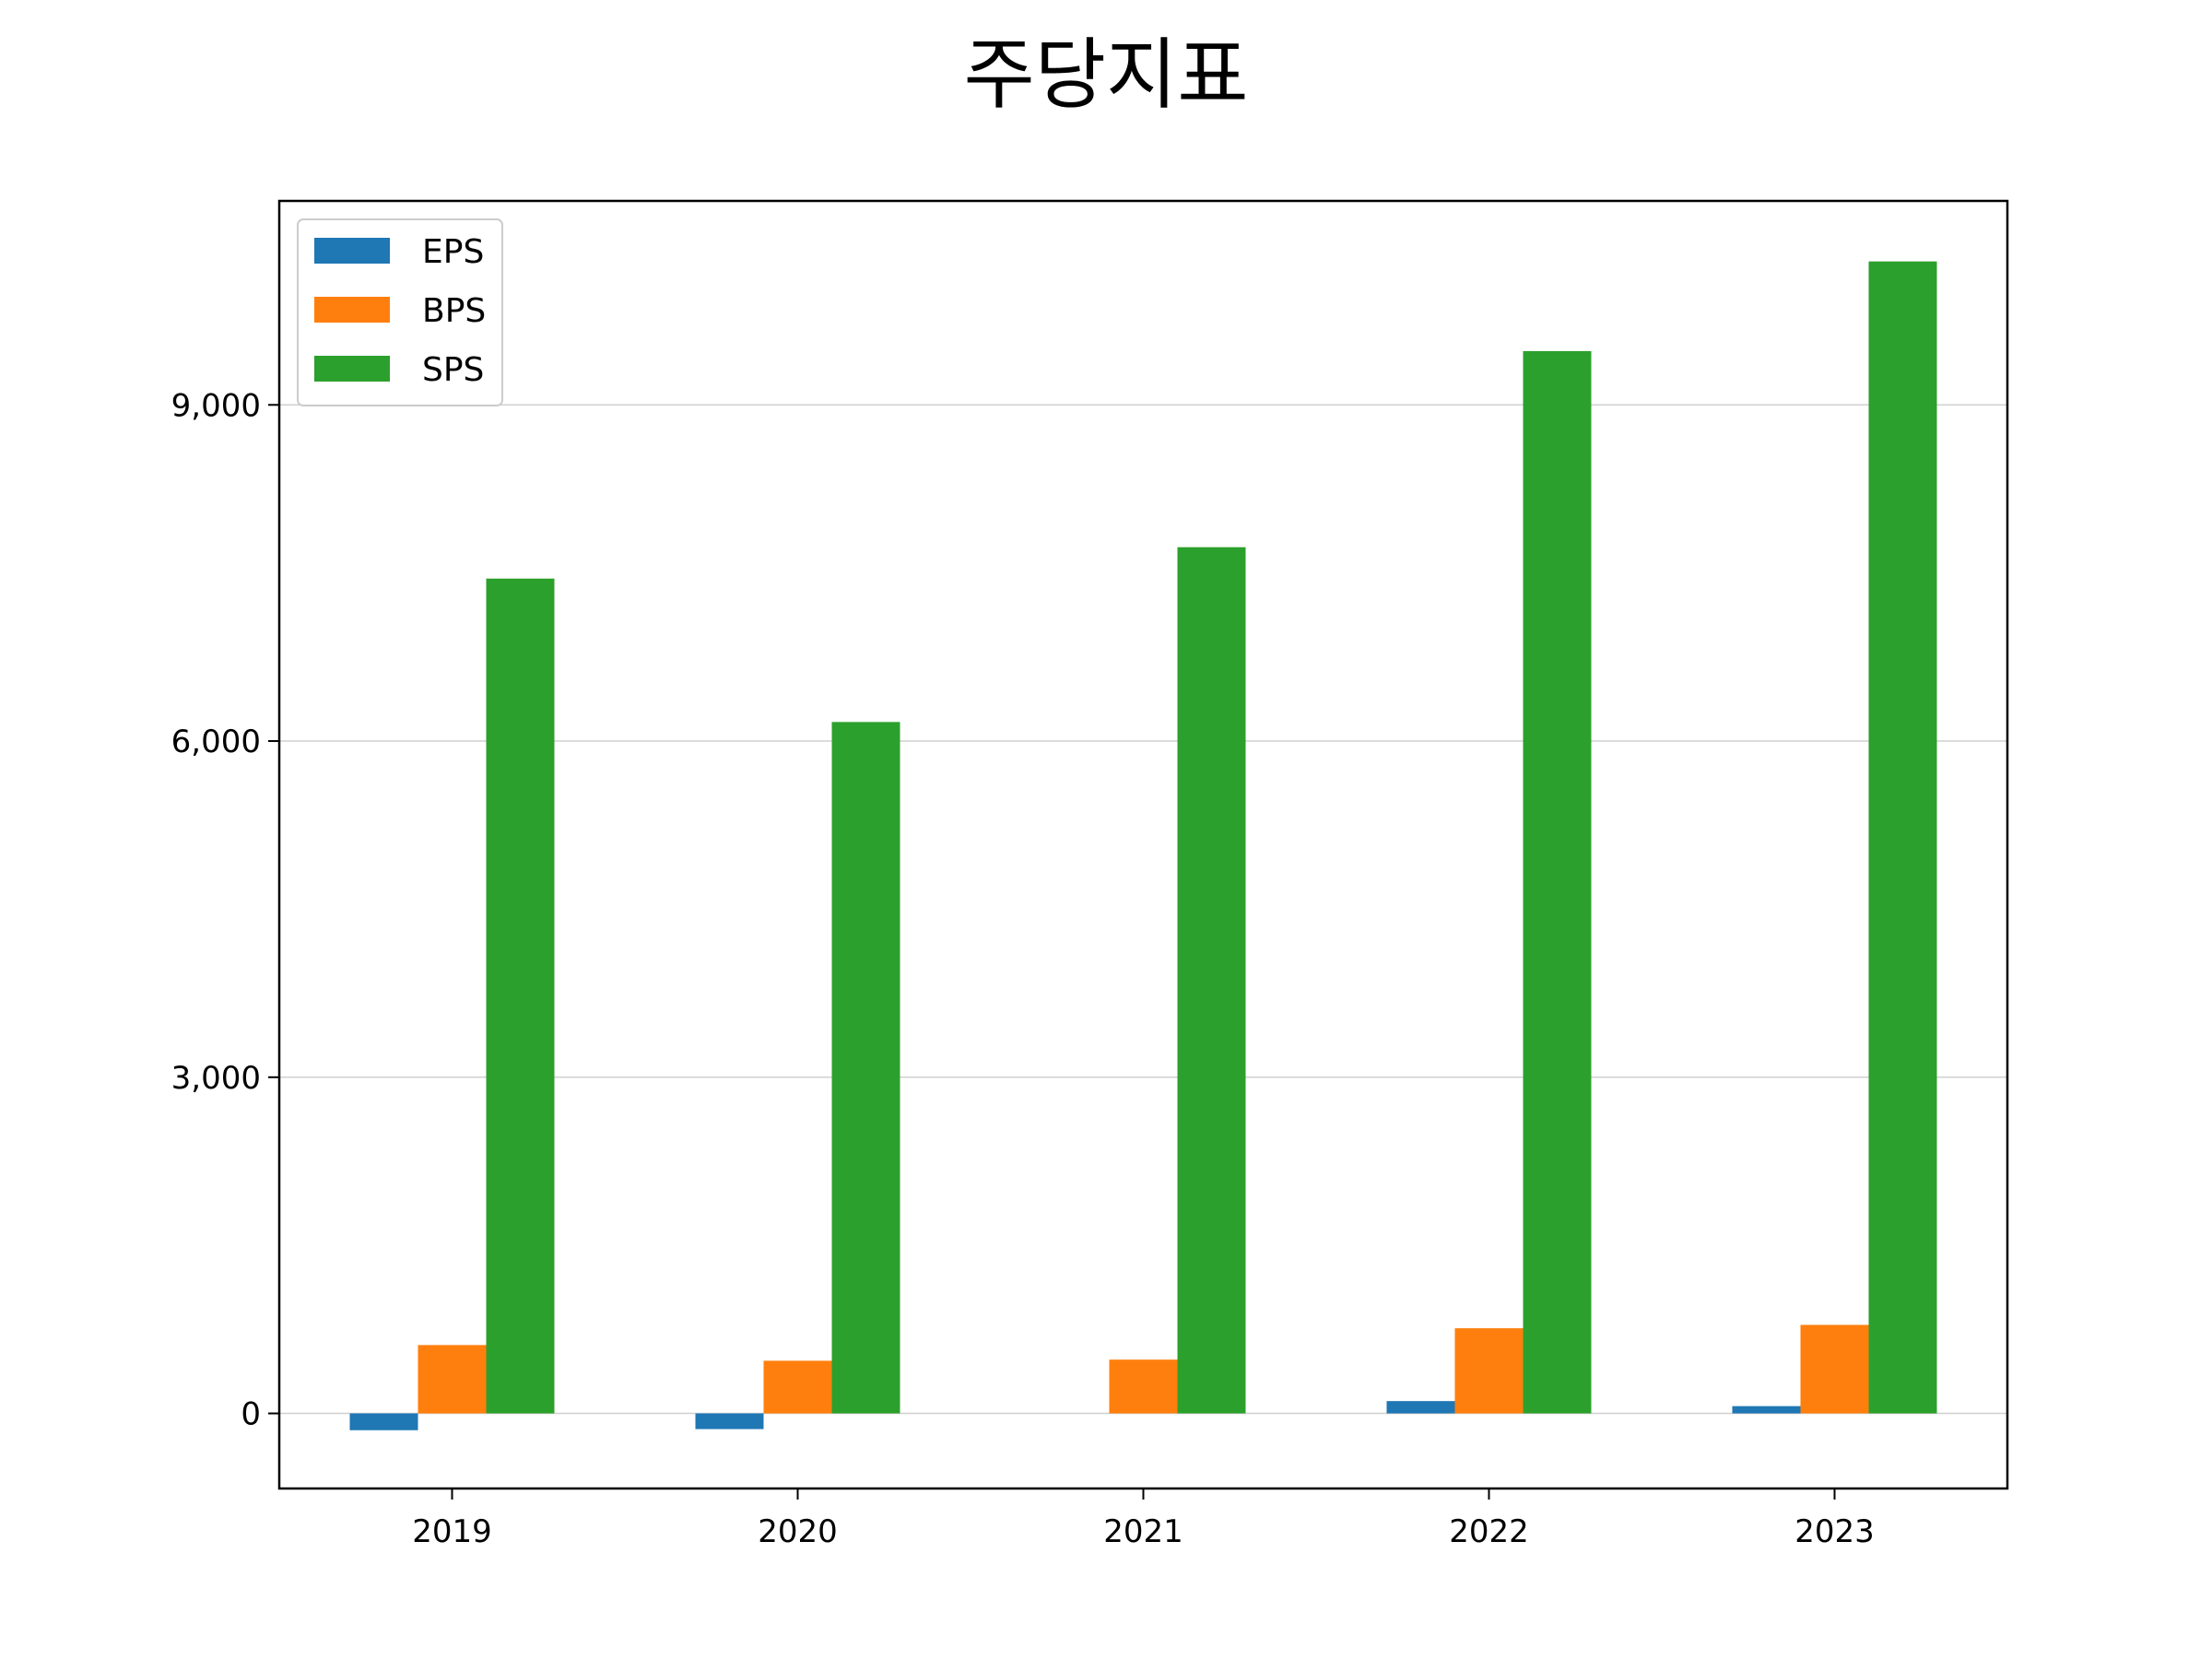 This screenshot has width=2212, height=1659. What do you see at coordinates (225, 910) in the screenshot?
I see `y-axis: 0 3,000 6,000 9,000` at bounding box center [225, 910].